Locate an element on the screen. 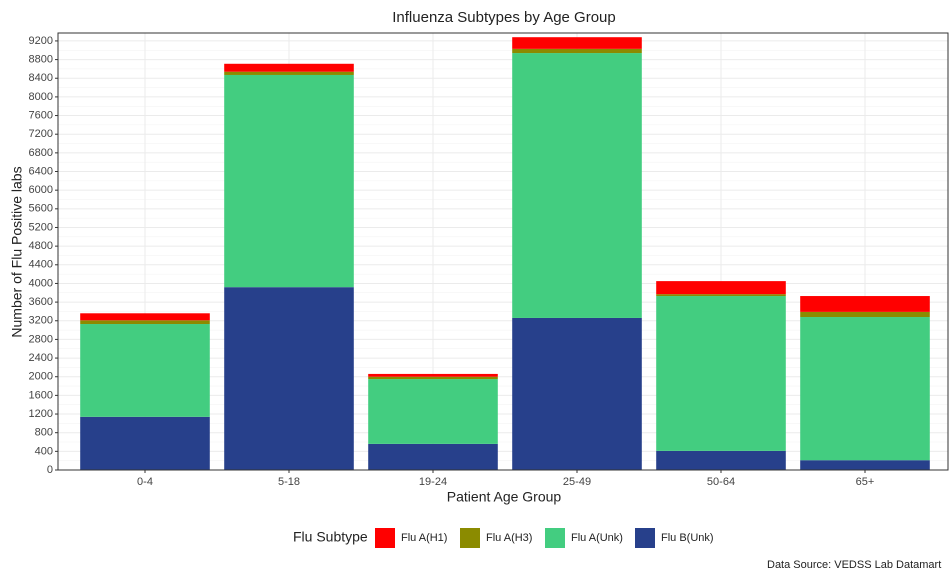 Image resolution: width=949 pixels, height=573 pixels. y-axis-label: Number of Flu Positive labs is located at coordinates (17, 251).